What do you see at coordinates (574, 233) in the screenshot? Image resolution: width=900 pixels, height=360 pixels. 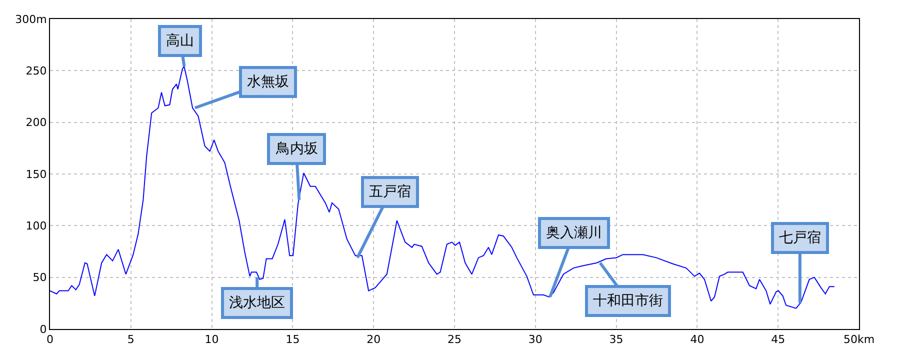 I see `annotation: 奥入瀬川` at bounding box center [574, 233].